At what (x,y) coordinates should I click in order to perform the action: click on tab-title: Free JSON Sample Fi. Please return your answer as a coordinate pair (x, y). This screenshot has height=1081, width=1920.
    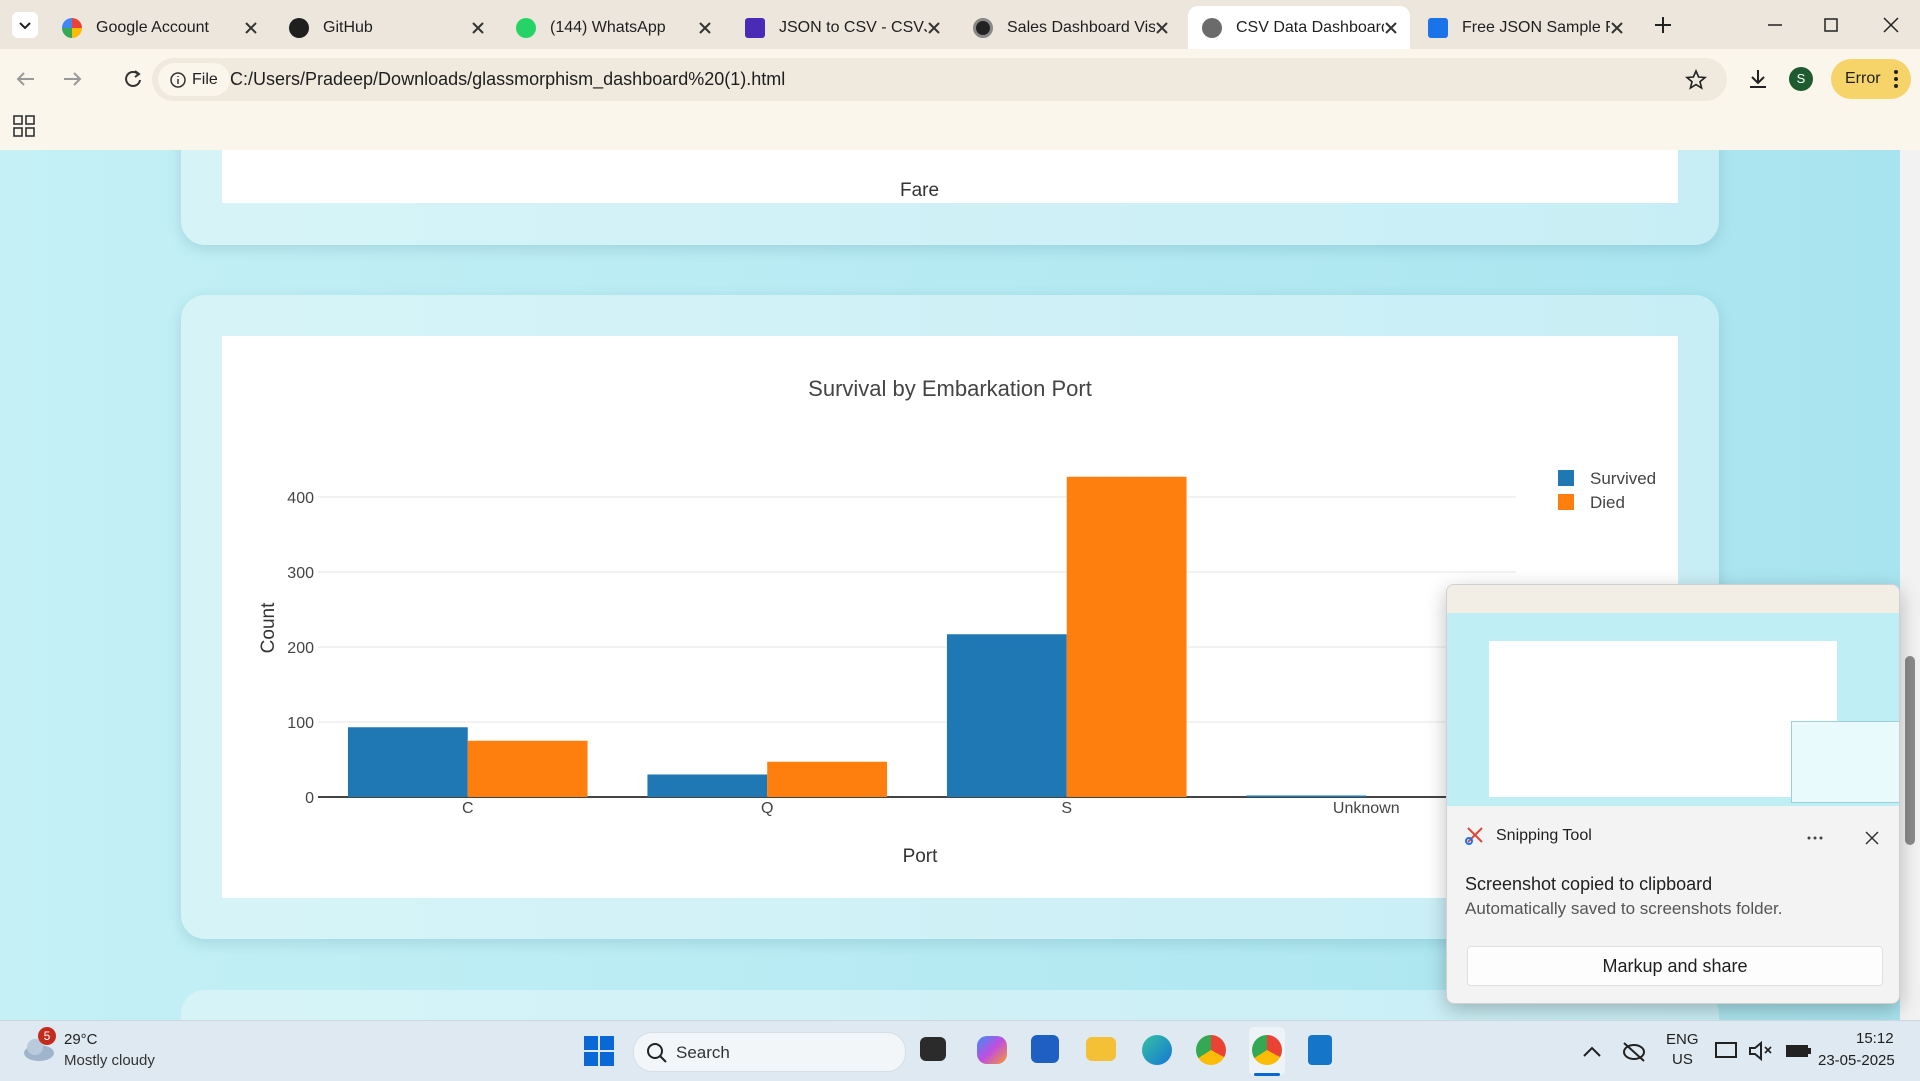
    Looking at the image, I should click on (1536, 27).